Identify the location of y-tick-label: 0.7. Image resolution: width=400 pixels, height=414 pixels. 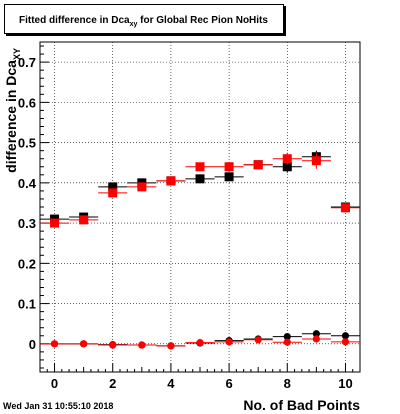
(27, 62).